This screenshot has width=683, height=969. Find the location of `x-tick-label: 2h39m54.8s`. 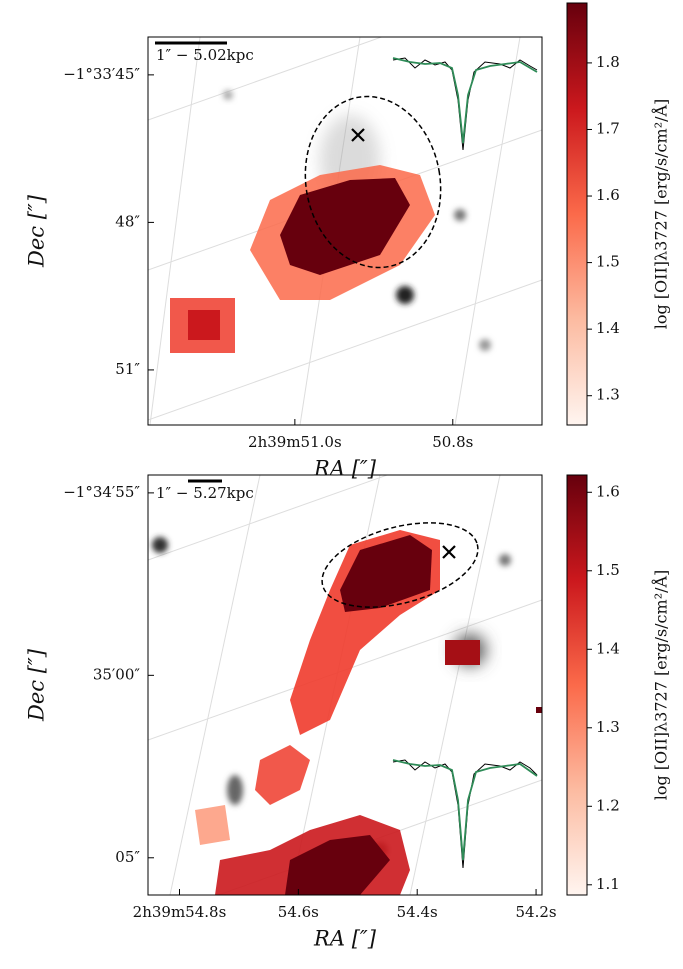

x-tick-label: 2h39m54.8s is located at coordinates (180, 912).